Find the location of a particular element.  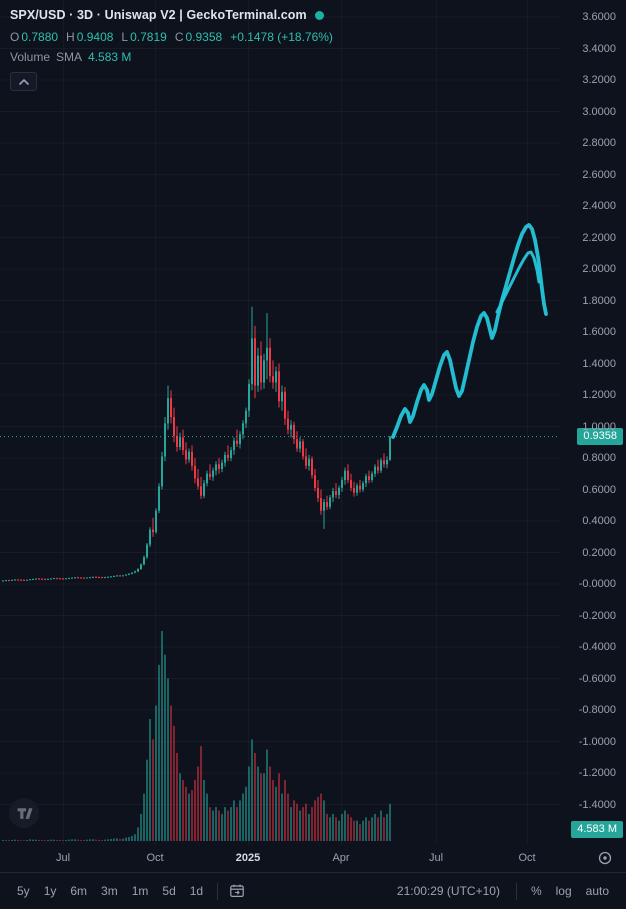

range-button-3m: 3m is located at coordinates (109, 891).